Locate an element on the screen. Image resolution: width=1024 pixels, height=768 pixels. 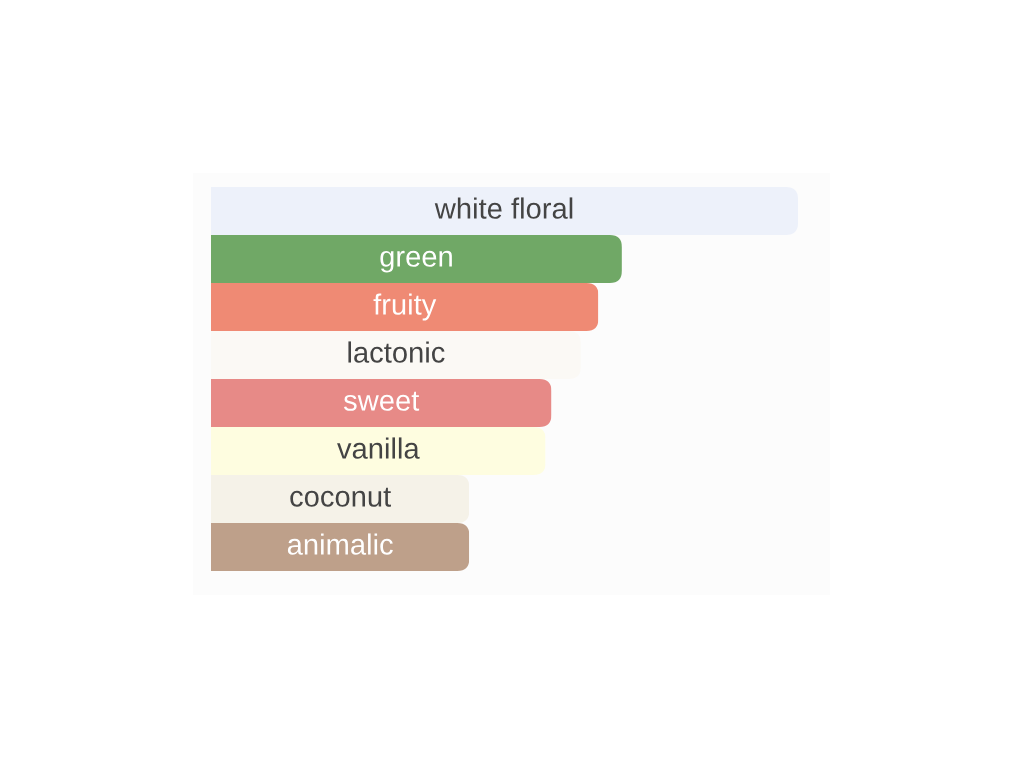
y-tick-label: coconut is located at coordinates (341, 497).